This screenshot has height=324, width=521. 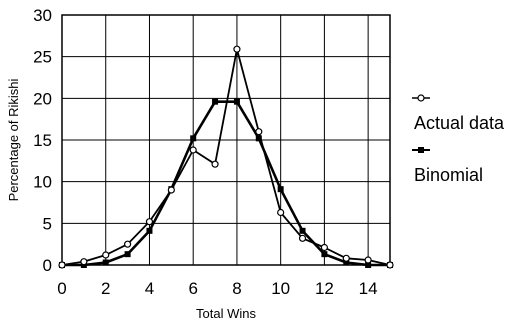 What do you see at coordinates (47, 223) in the screenshot?
I see `y-tick-label: 5` at bounding box center [47, 223].